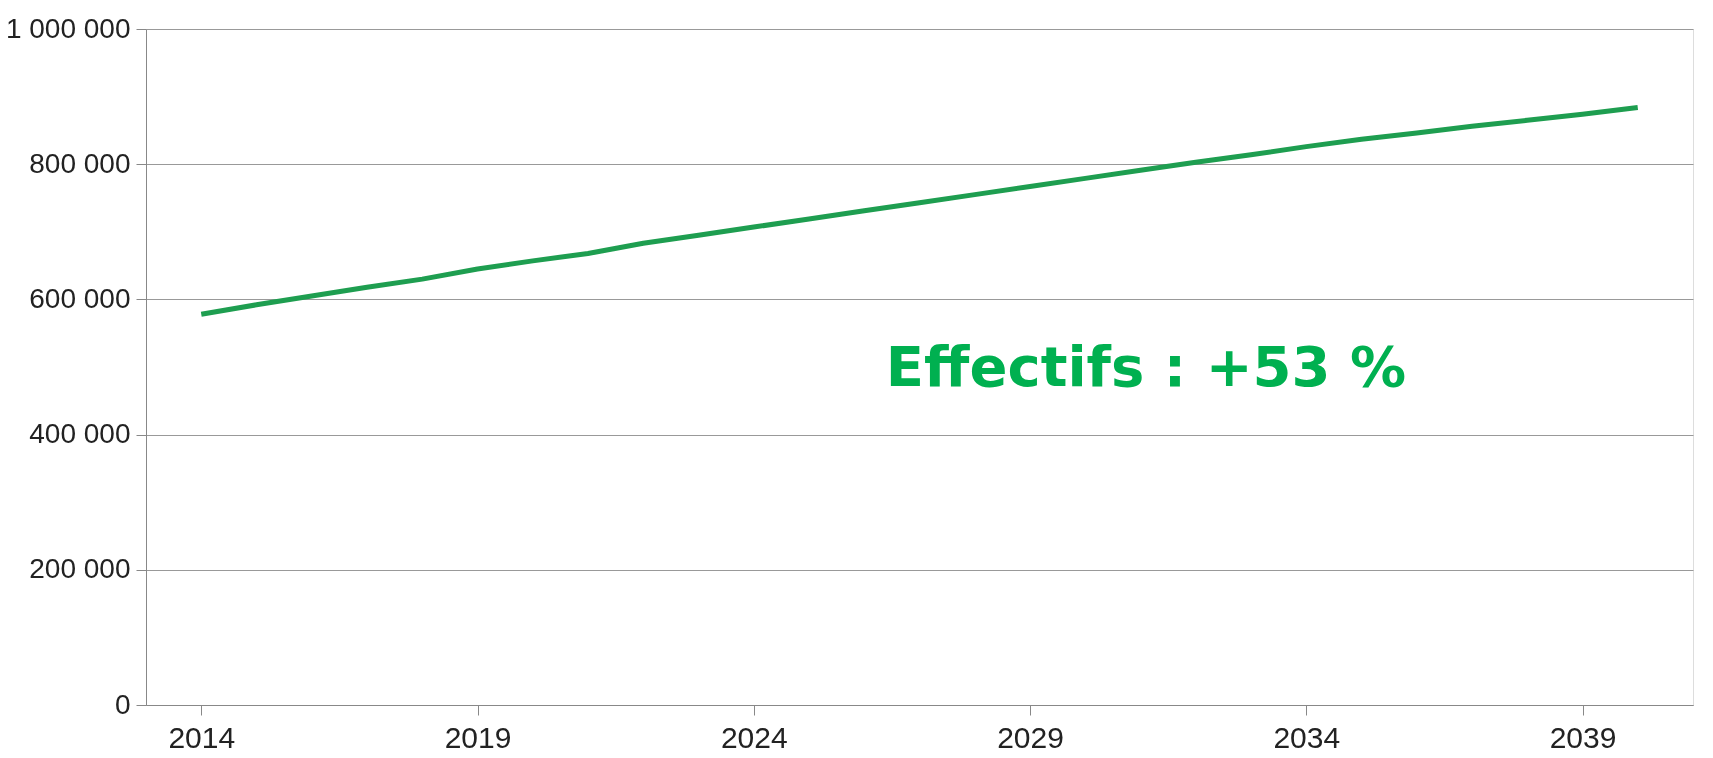 The image size is (1713, 758). Describe the element at coordinates (122, 704) in the screenshot. I see `y-tick-label: 0` at that location.